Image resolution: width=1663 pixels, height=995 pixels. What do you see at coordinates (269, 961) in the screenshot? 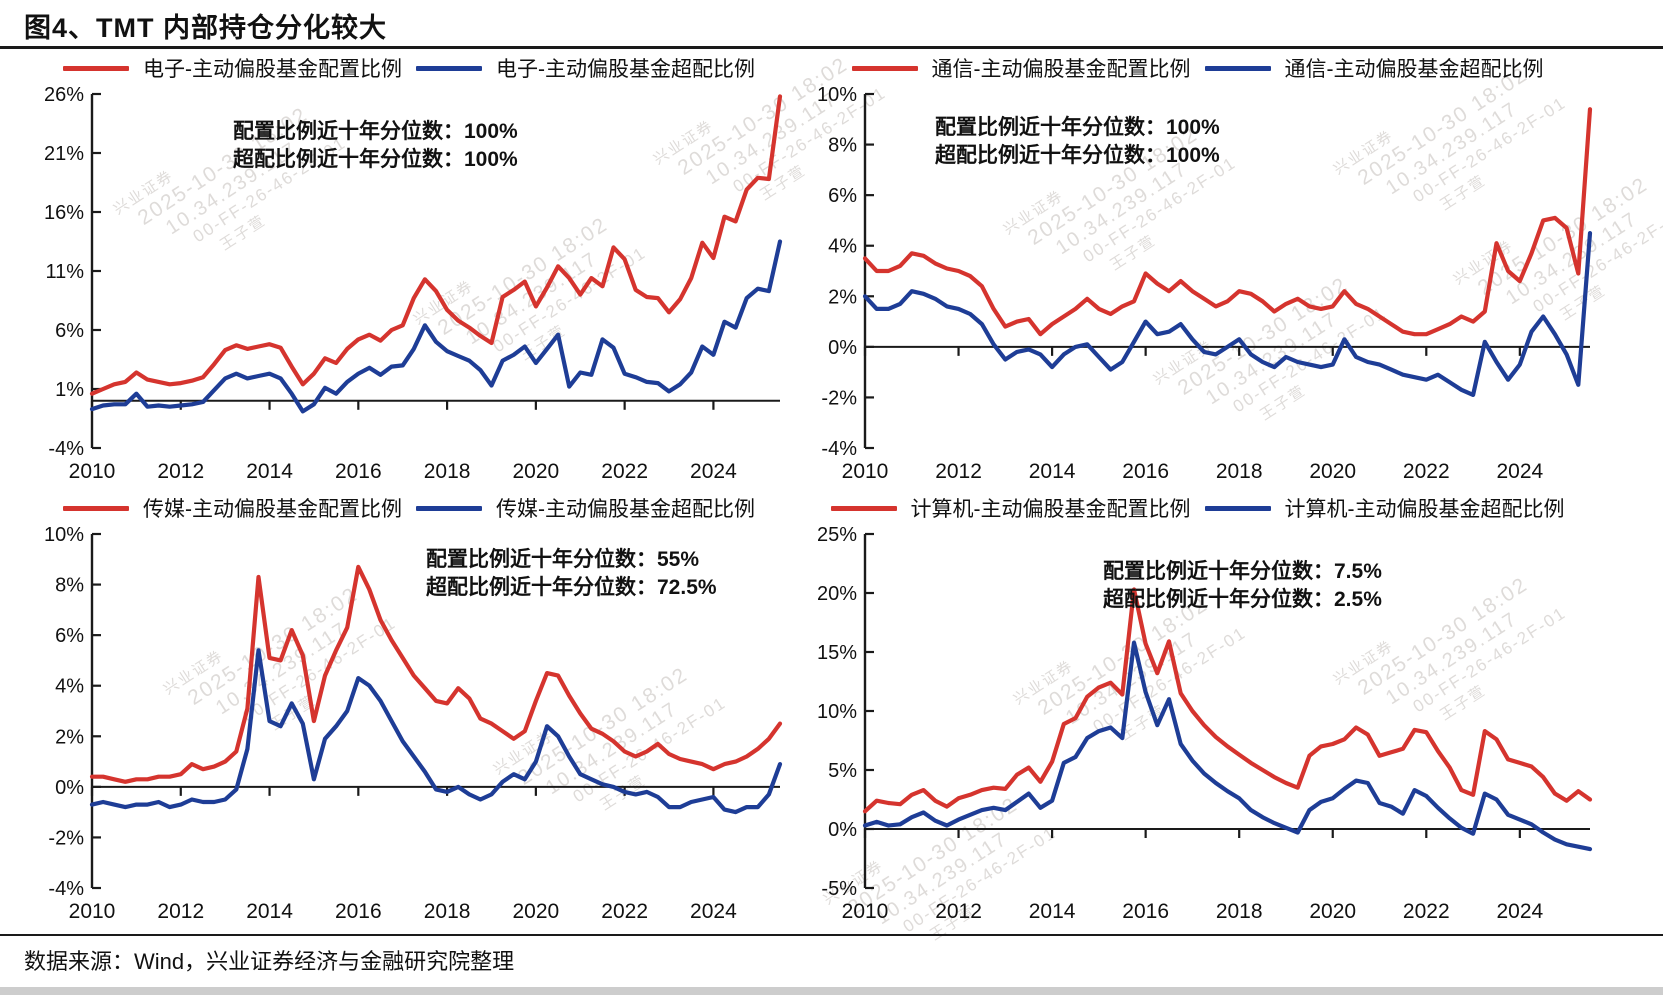
I see `data-source-note: 数据来源：Wind，兴业证券经济与金融研究院整理` at bounding box center [269, 961].